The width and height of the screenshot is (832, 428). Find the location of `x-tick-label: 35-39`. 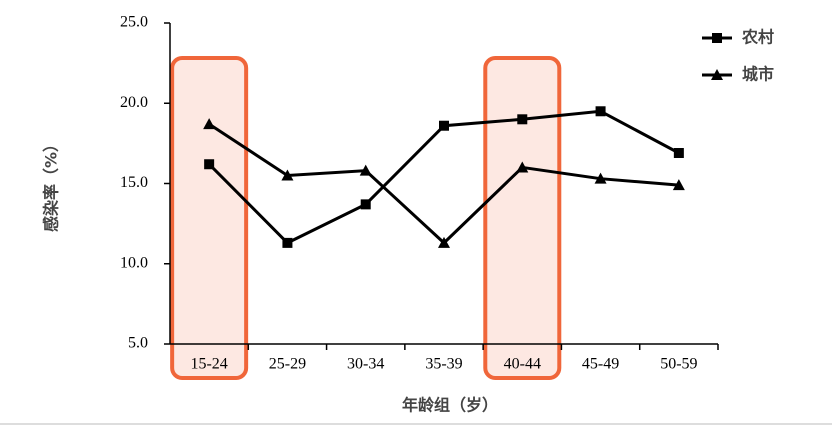

x-tick-label: 35-39 is located at coordinates (443, 364).